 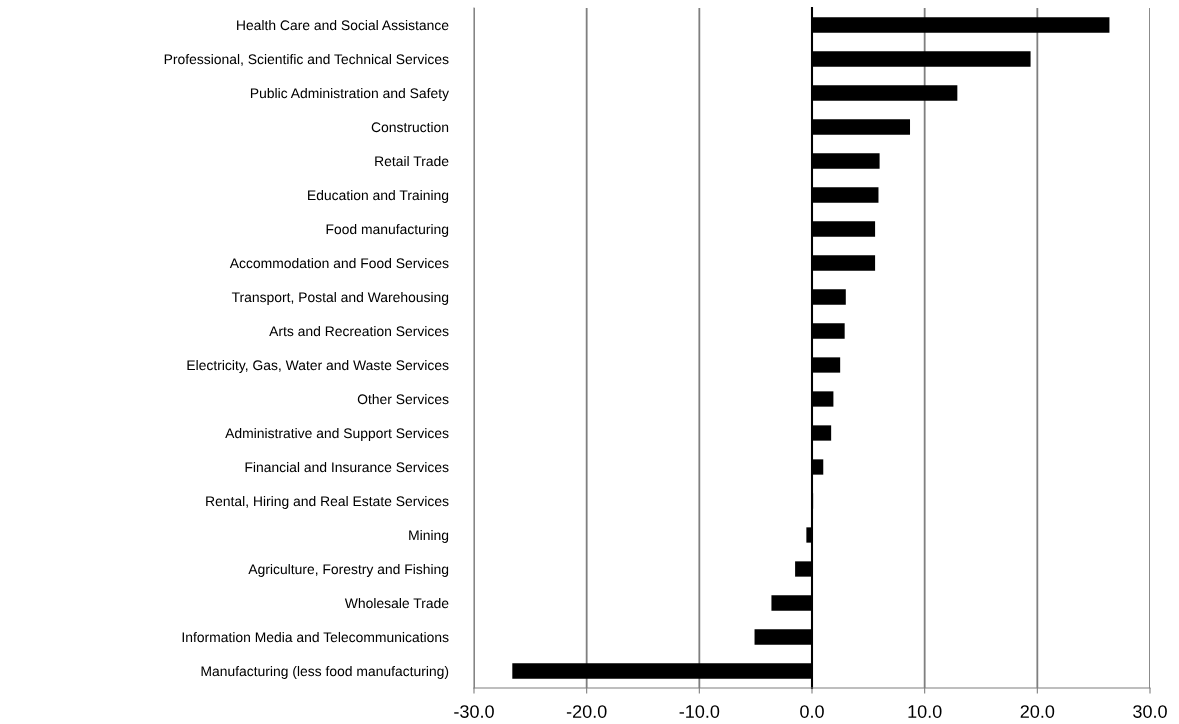 I want to click on y-tick-label: Information Media and Telecommunications, so click(x=315, y=637).